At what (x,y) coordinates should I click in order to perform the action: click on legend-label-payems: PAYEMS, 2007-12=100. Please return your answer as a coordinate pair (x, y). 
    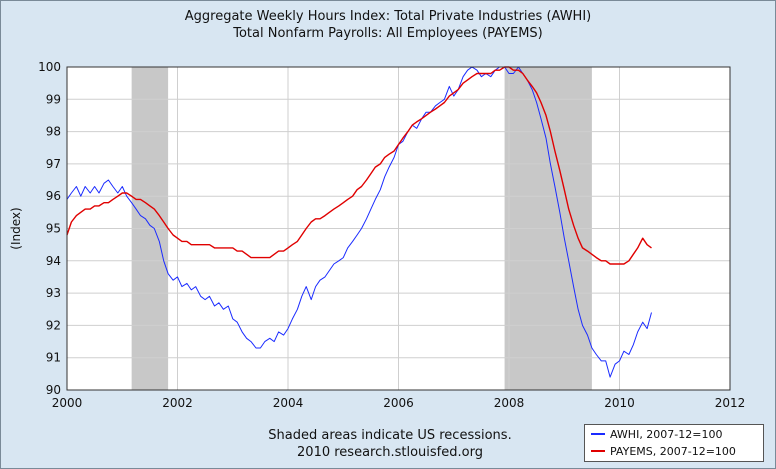
    Looking at the image, I should click on (673, 451).